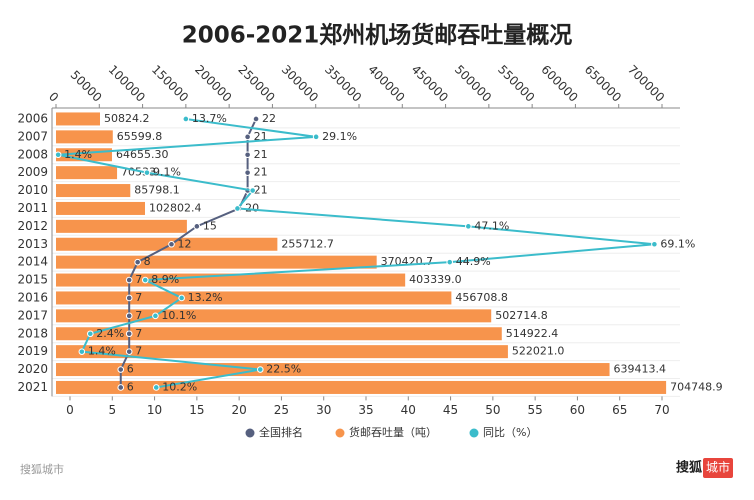 This screenshot has height=500, width=754. Describe the element at coordinates (269, 118) in the screenshot. I see `point-label: 22` at that location.